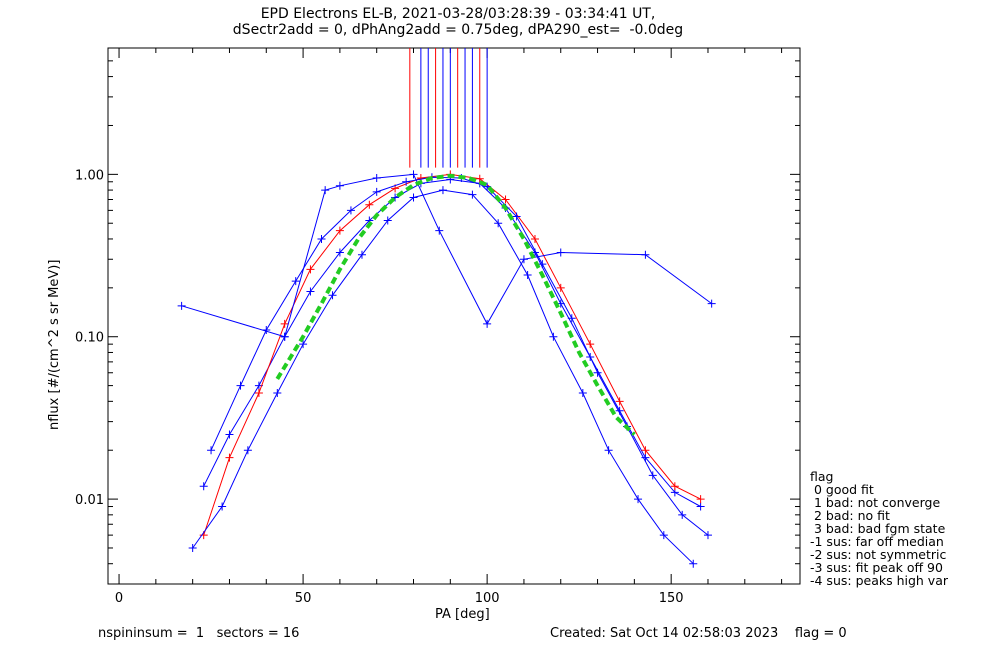  I want to click on y-tick-label: 1.00, so click(89, 175).